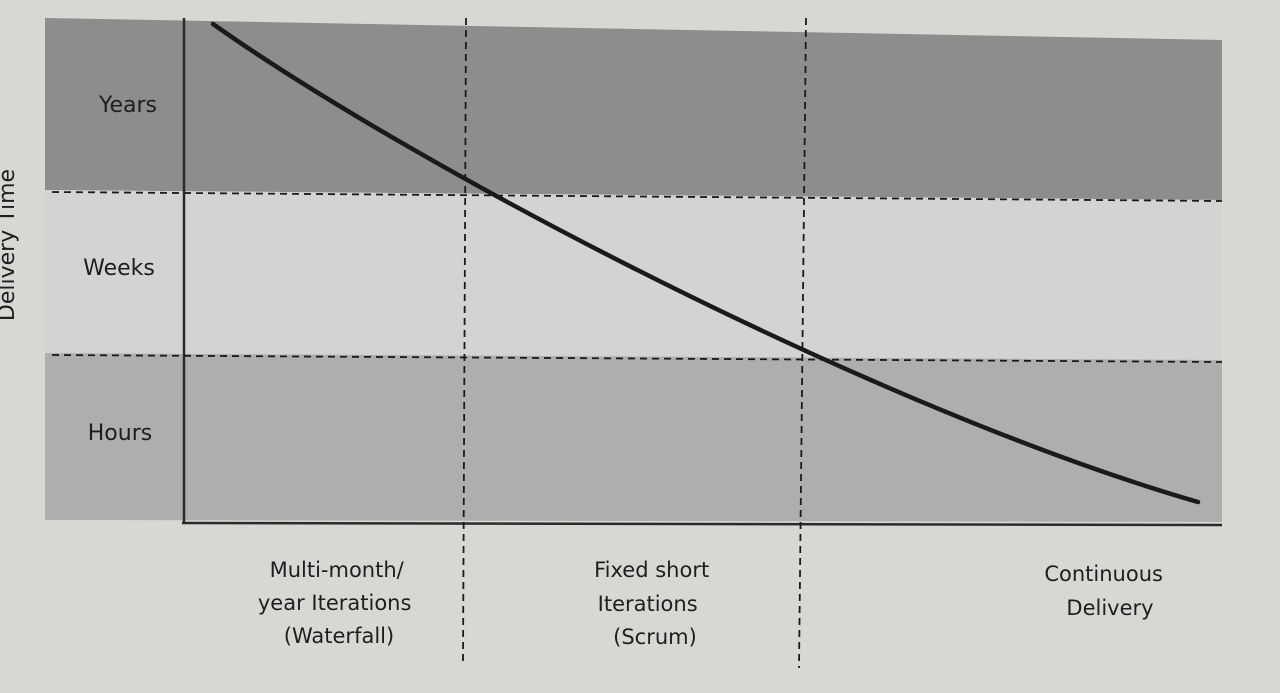 The width and height of the screenshot is (1280, 693). I want to click on column-label-scrum-line-1: Fixed short, so click(651, 570).